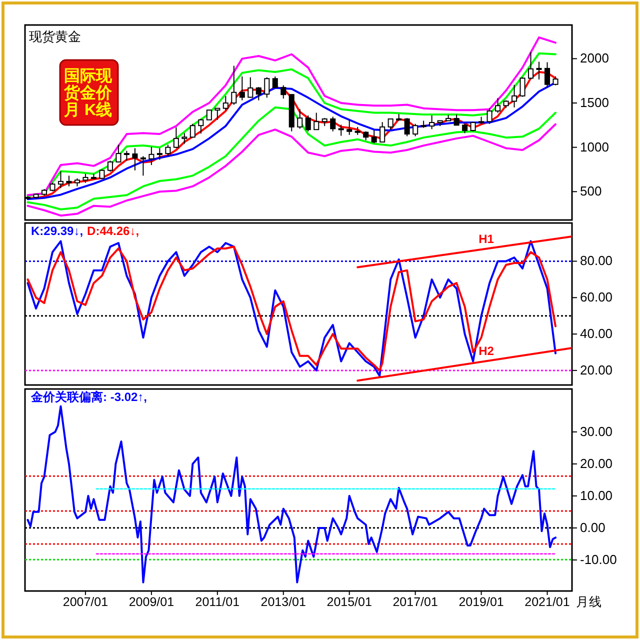 The image size is (640, 640). What do you see at coordinates (349, 602) in the screenshot?
I see `x-tick-label: 2015/01` at bounding box center [349, 602].